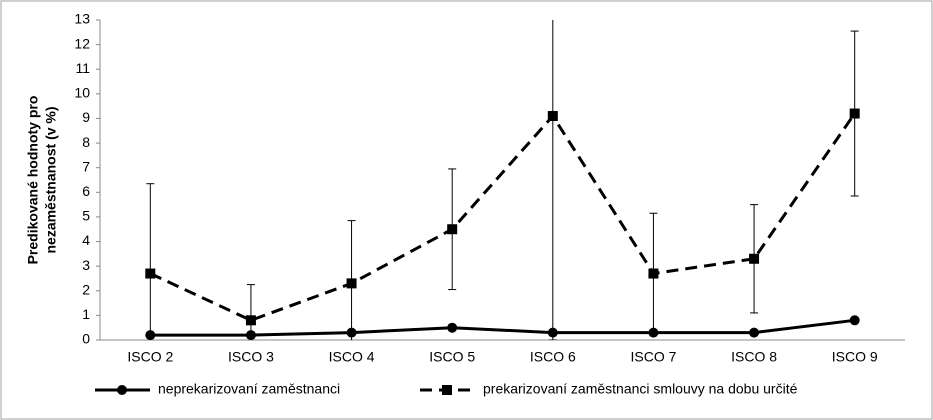  I want to click on y-tick-label: 3, so click(86, 265).